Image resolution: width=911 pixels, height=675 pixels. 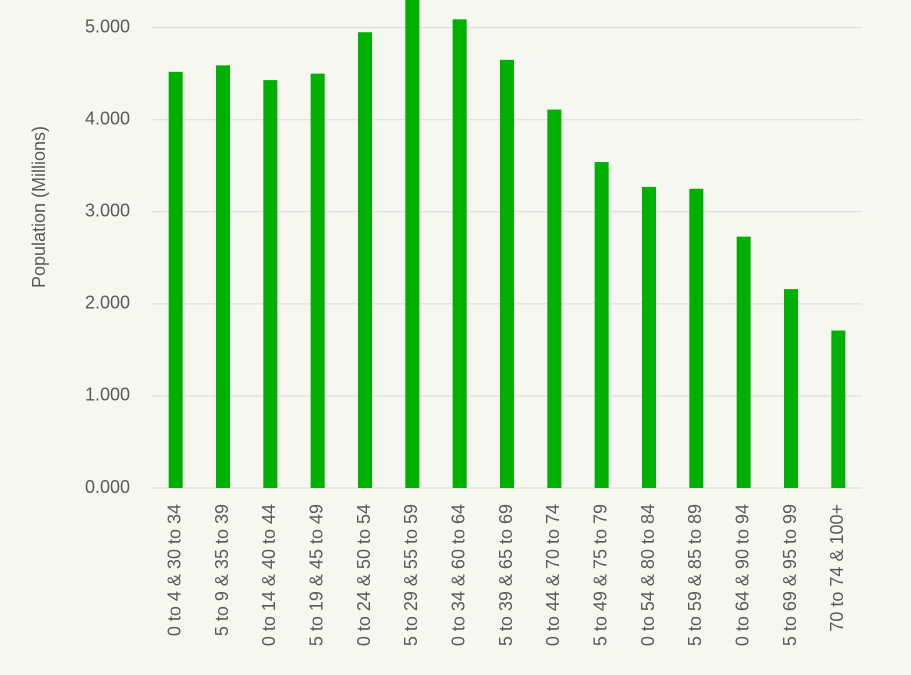 I want to click on x-tick-label: 0 to 44 & 70 to 74, so click(x=553, y=575).